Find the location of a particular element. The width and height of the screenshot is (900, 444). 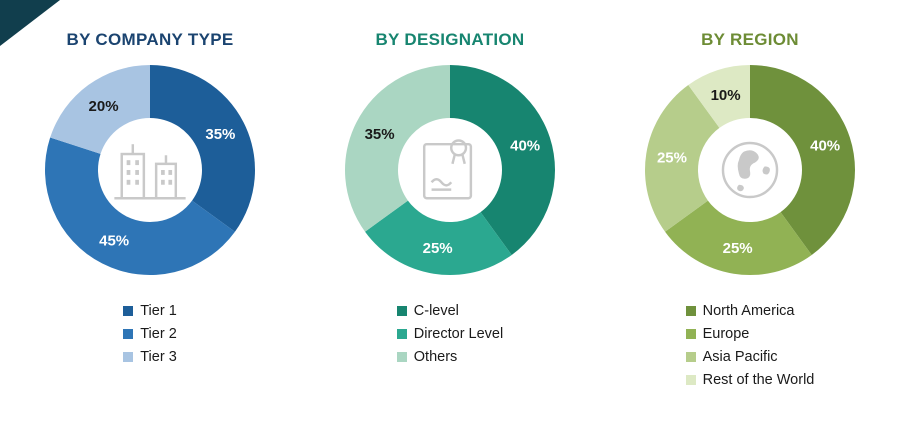

corner-accent is located at coordinates (30, 23).